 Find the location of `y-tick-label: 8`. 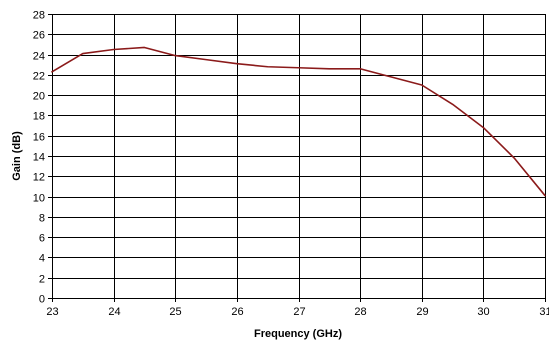

y-tick-label: 8 is located at coordinates (42, 219).